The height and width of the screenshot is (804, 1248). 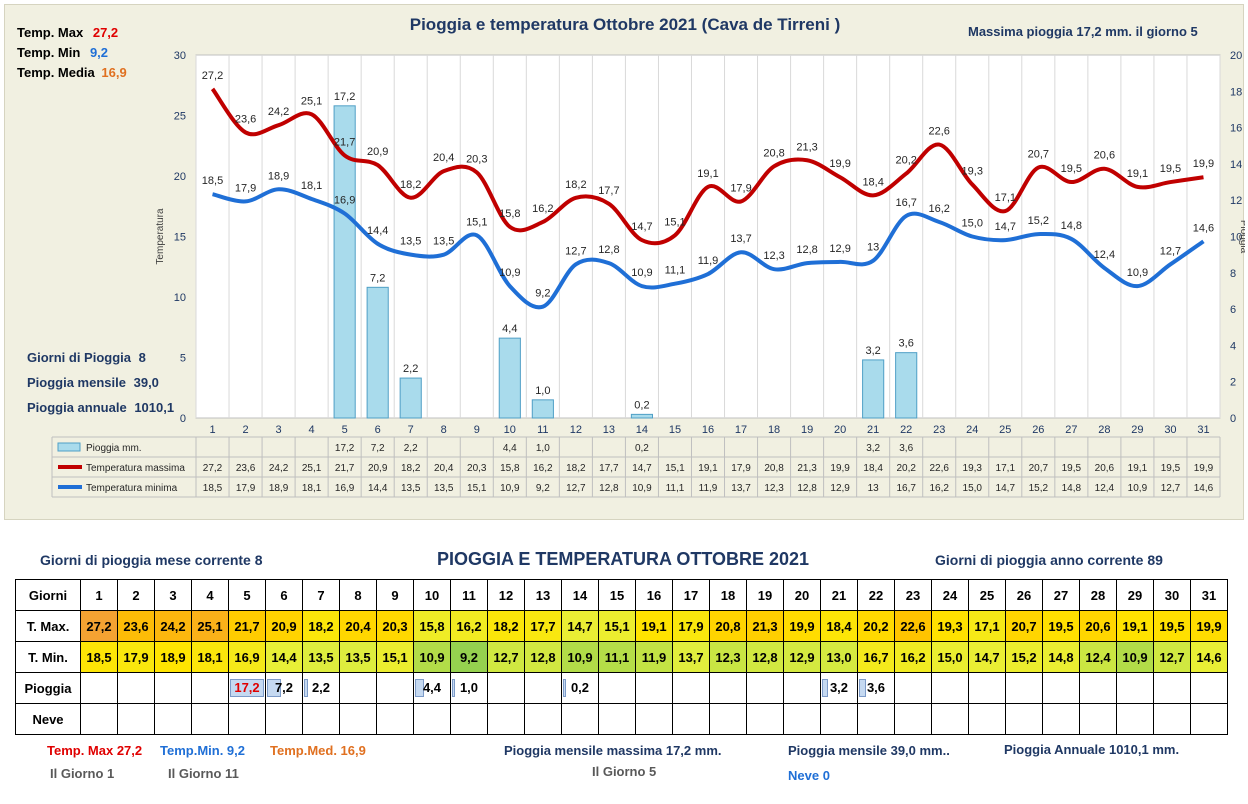 I want to click on tmin-point-label: 15,1, so click(x=476, y=222).